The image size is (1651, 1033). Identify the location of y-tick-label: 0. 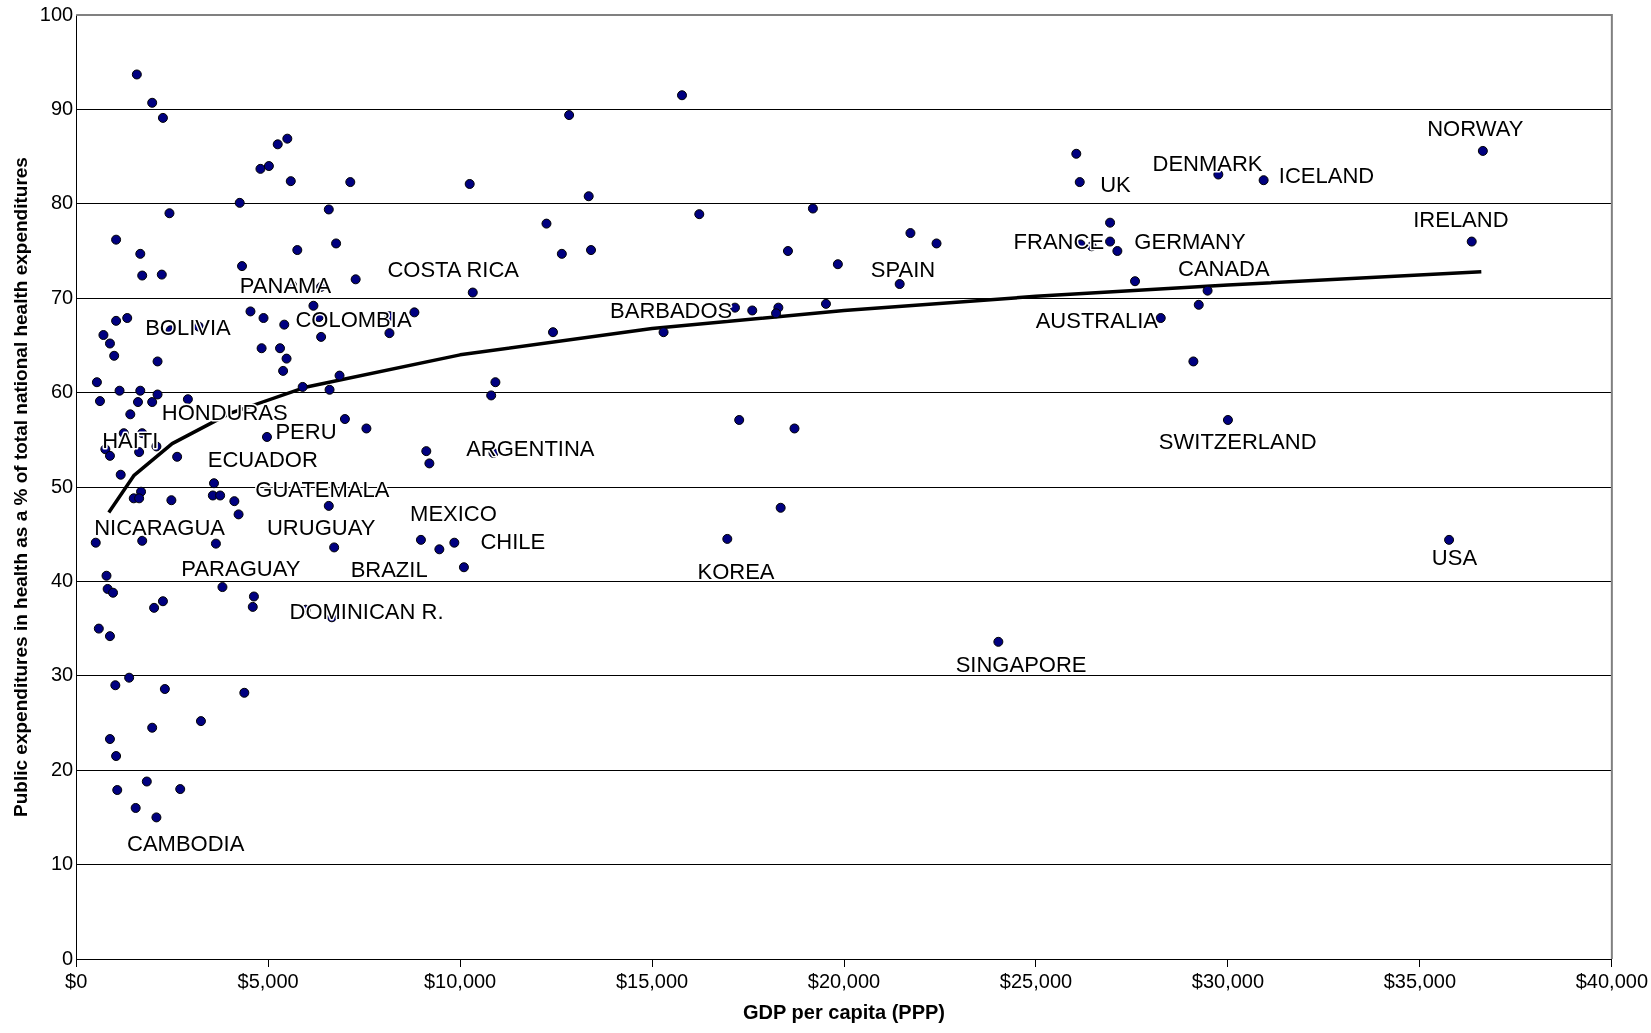
(68, 957).